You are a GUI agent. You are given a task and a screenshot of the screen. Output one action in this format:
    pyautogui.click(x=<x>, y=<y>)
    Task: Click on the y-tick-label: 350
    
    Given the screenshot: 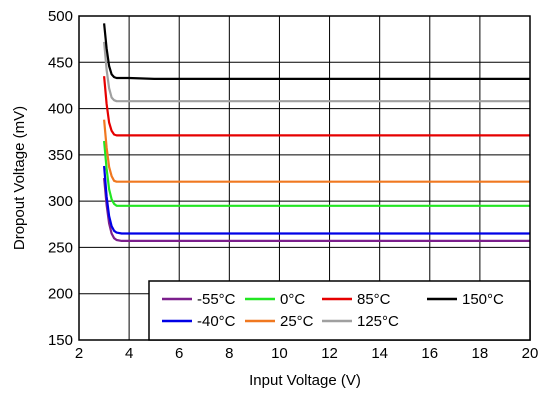 What is the action you would take?
    pyautogui.click(x=60, y=155)
    